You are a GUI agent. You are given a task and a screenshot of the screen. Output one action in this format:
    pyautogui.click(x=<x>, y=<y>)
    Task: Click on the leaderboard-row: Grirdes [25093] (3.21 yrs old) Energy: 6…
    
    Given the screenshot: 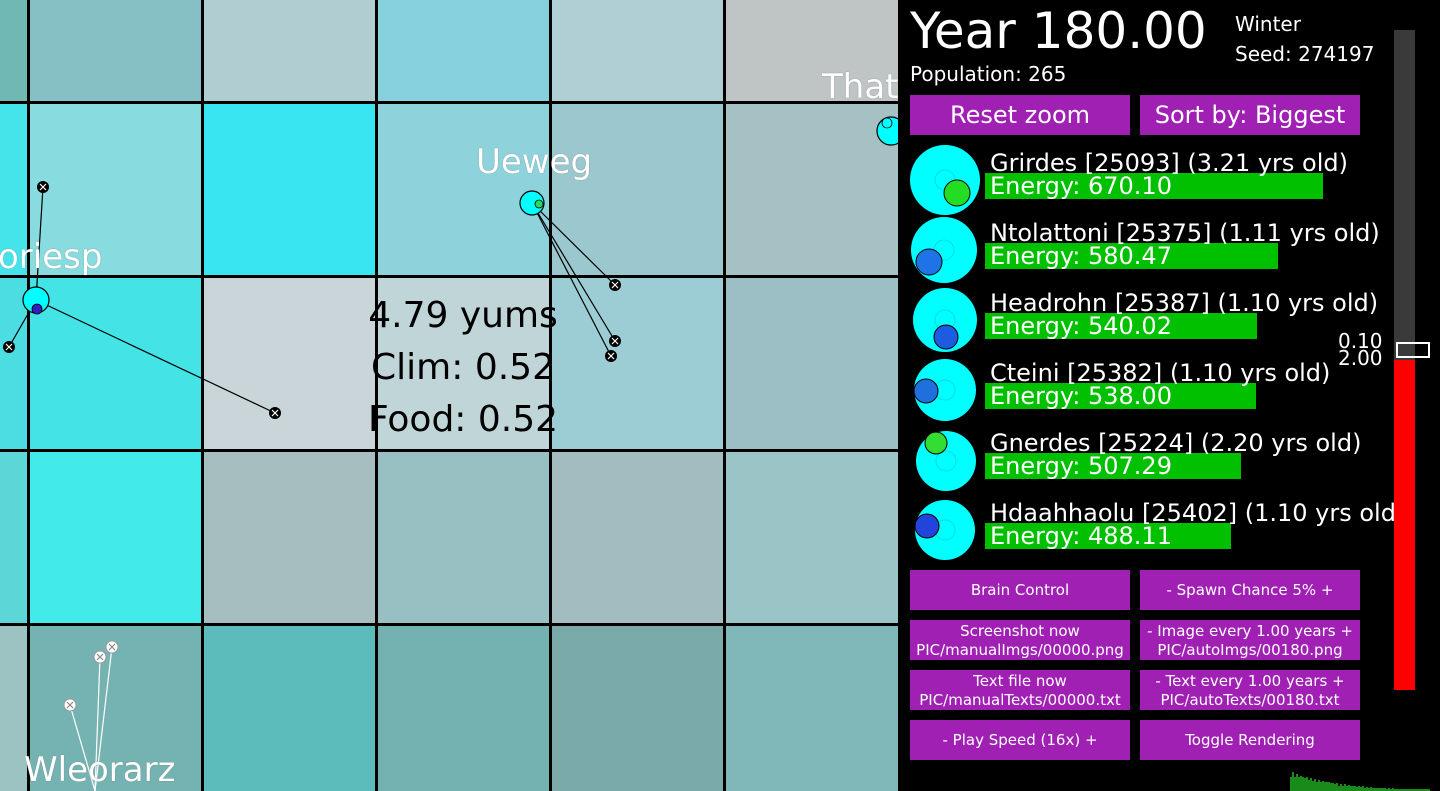 What is the action you would take?
    pyautogui.click(x=1148, y=180)
    